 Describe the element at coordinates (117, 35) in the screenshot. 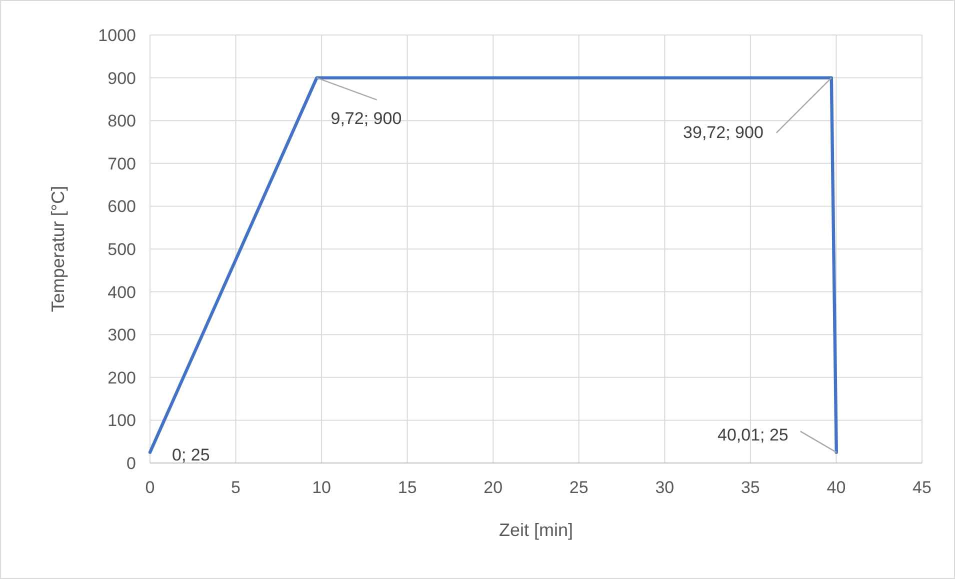

I see `y-tick-label: 1000` at that location.